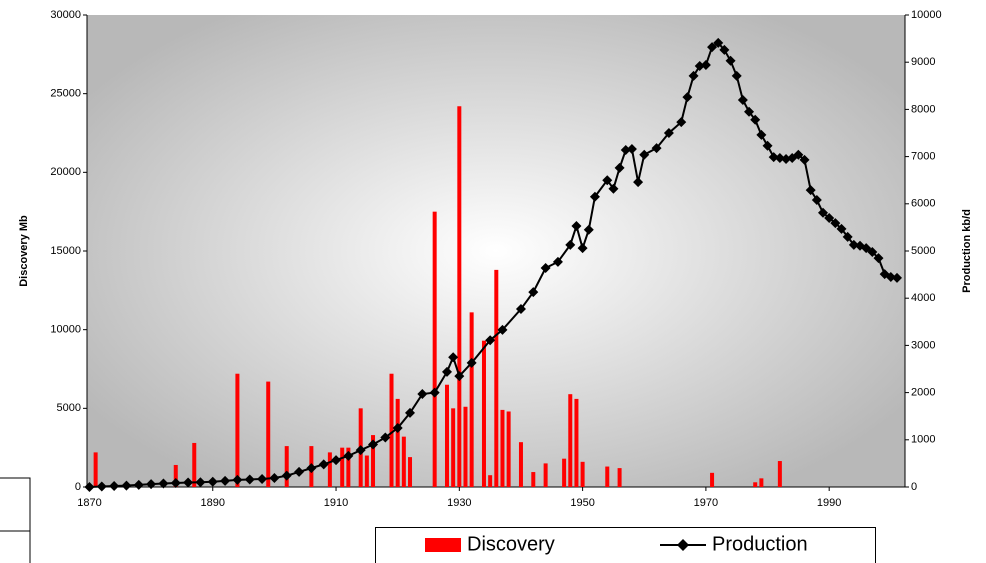 The image size is (986, 563). Describe the element at coordinates (923, 157) in the screenshot. I see `y2-tick-label: 7000` at that location.